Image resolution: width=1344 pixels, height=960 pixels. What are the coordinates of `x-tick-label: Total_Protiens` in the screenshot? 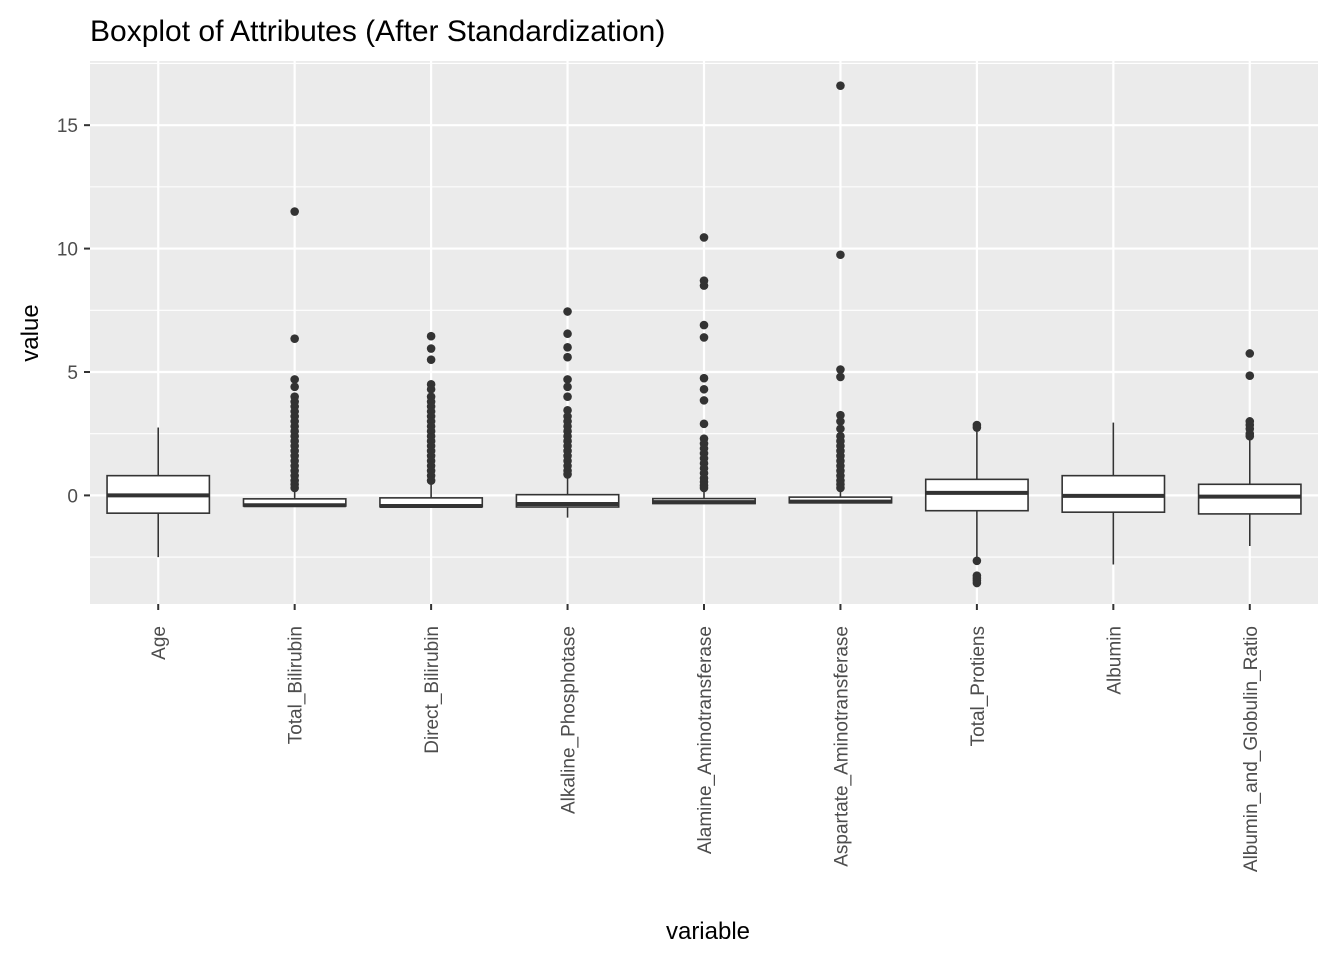 It's located at (978, 686).